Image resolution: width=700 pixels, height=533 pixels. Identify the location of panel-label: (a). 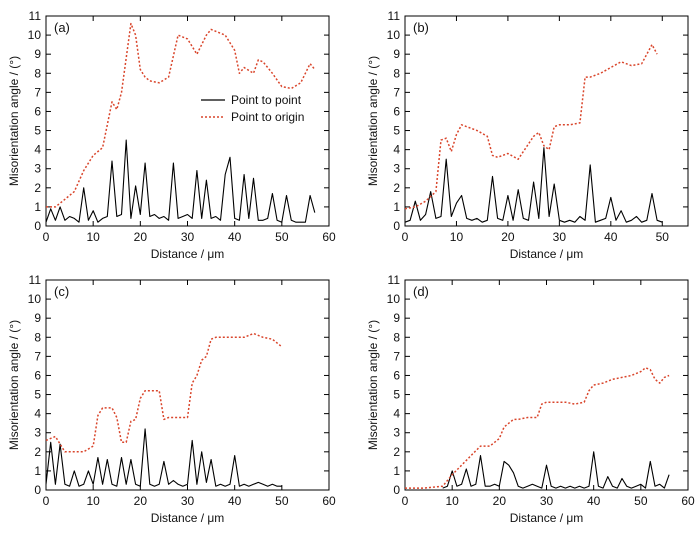
(62, 27).